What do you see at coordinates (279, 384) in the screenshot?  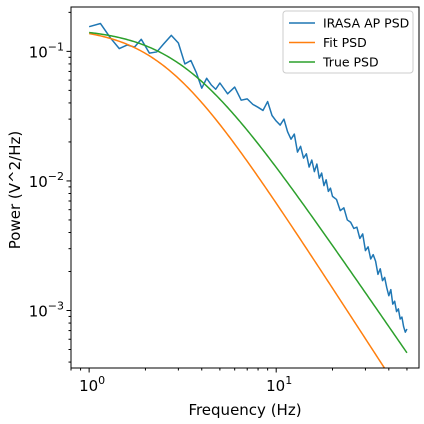 I see `x-tick-label: 10¹` at bounding box center [279, 384].